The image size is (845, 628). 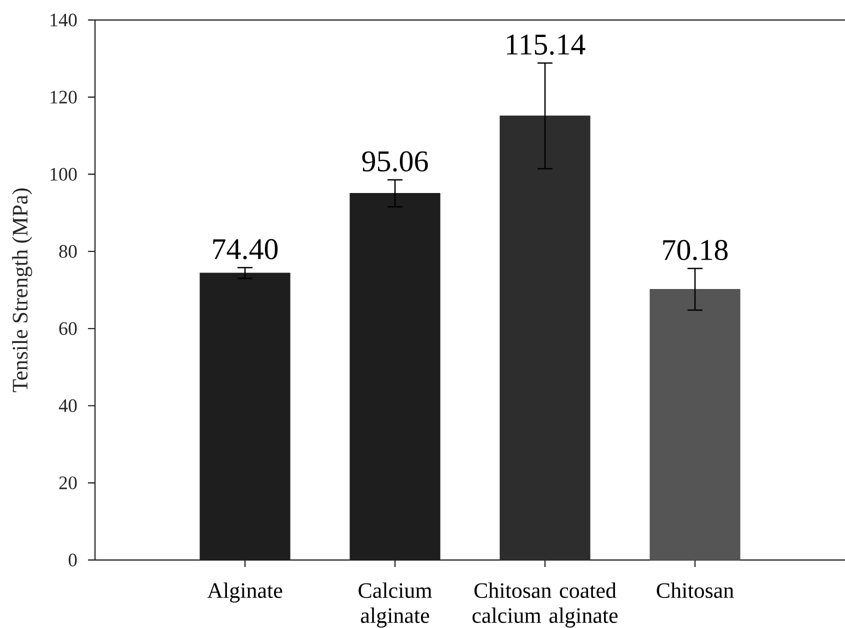 What do you see at coordinates (72, 560) in the screenshot?
I see `y-tick-label: 0` at bounding box center [72, 560].